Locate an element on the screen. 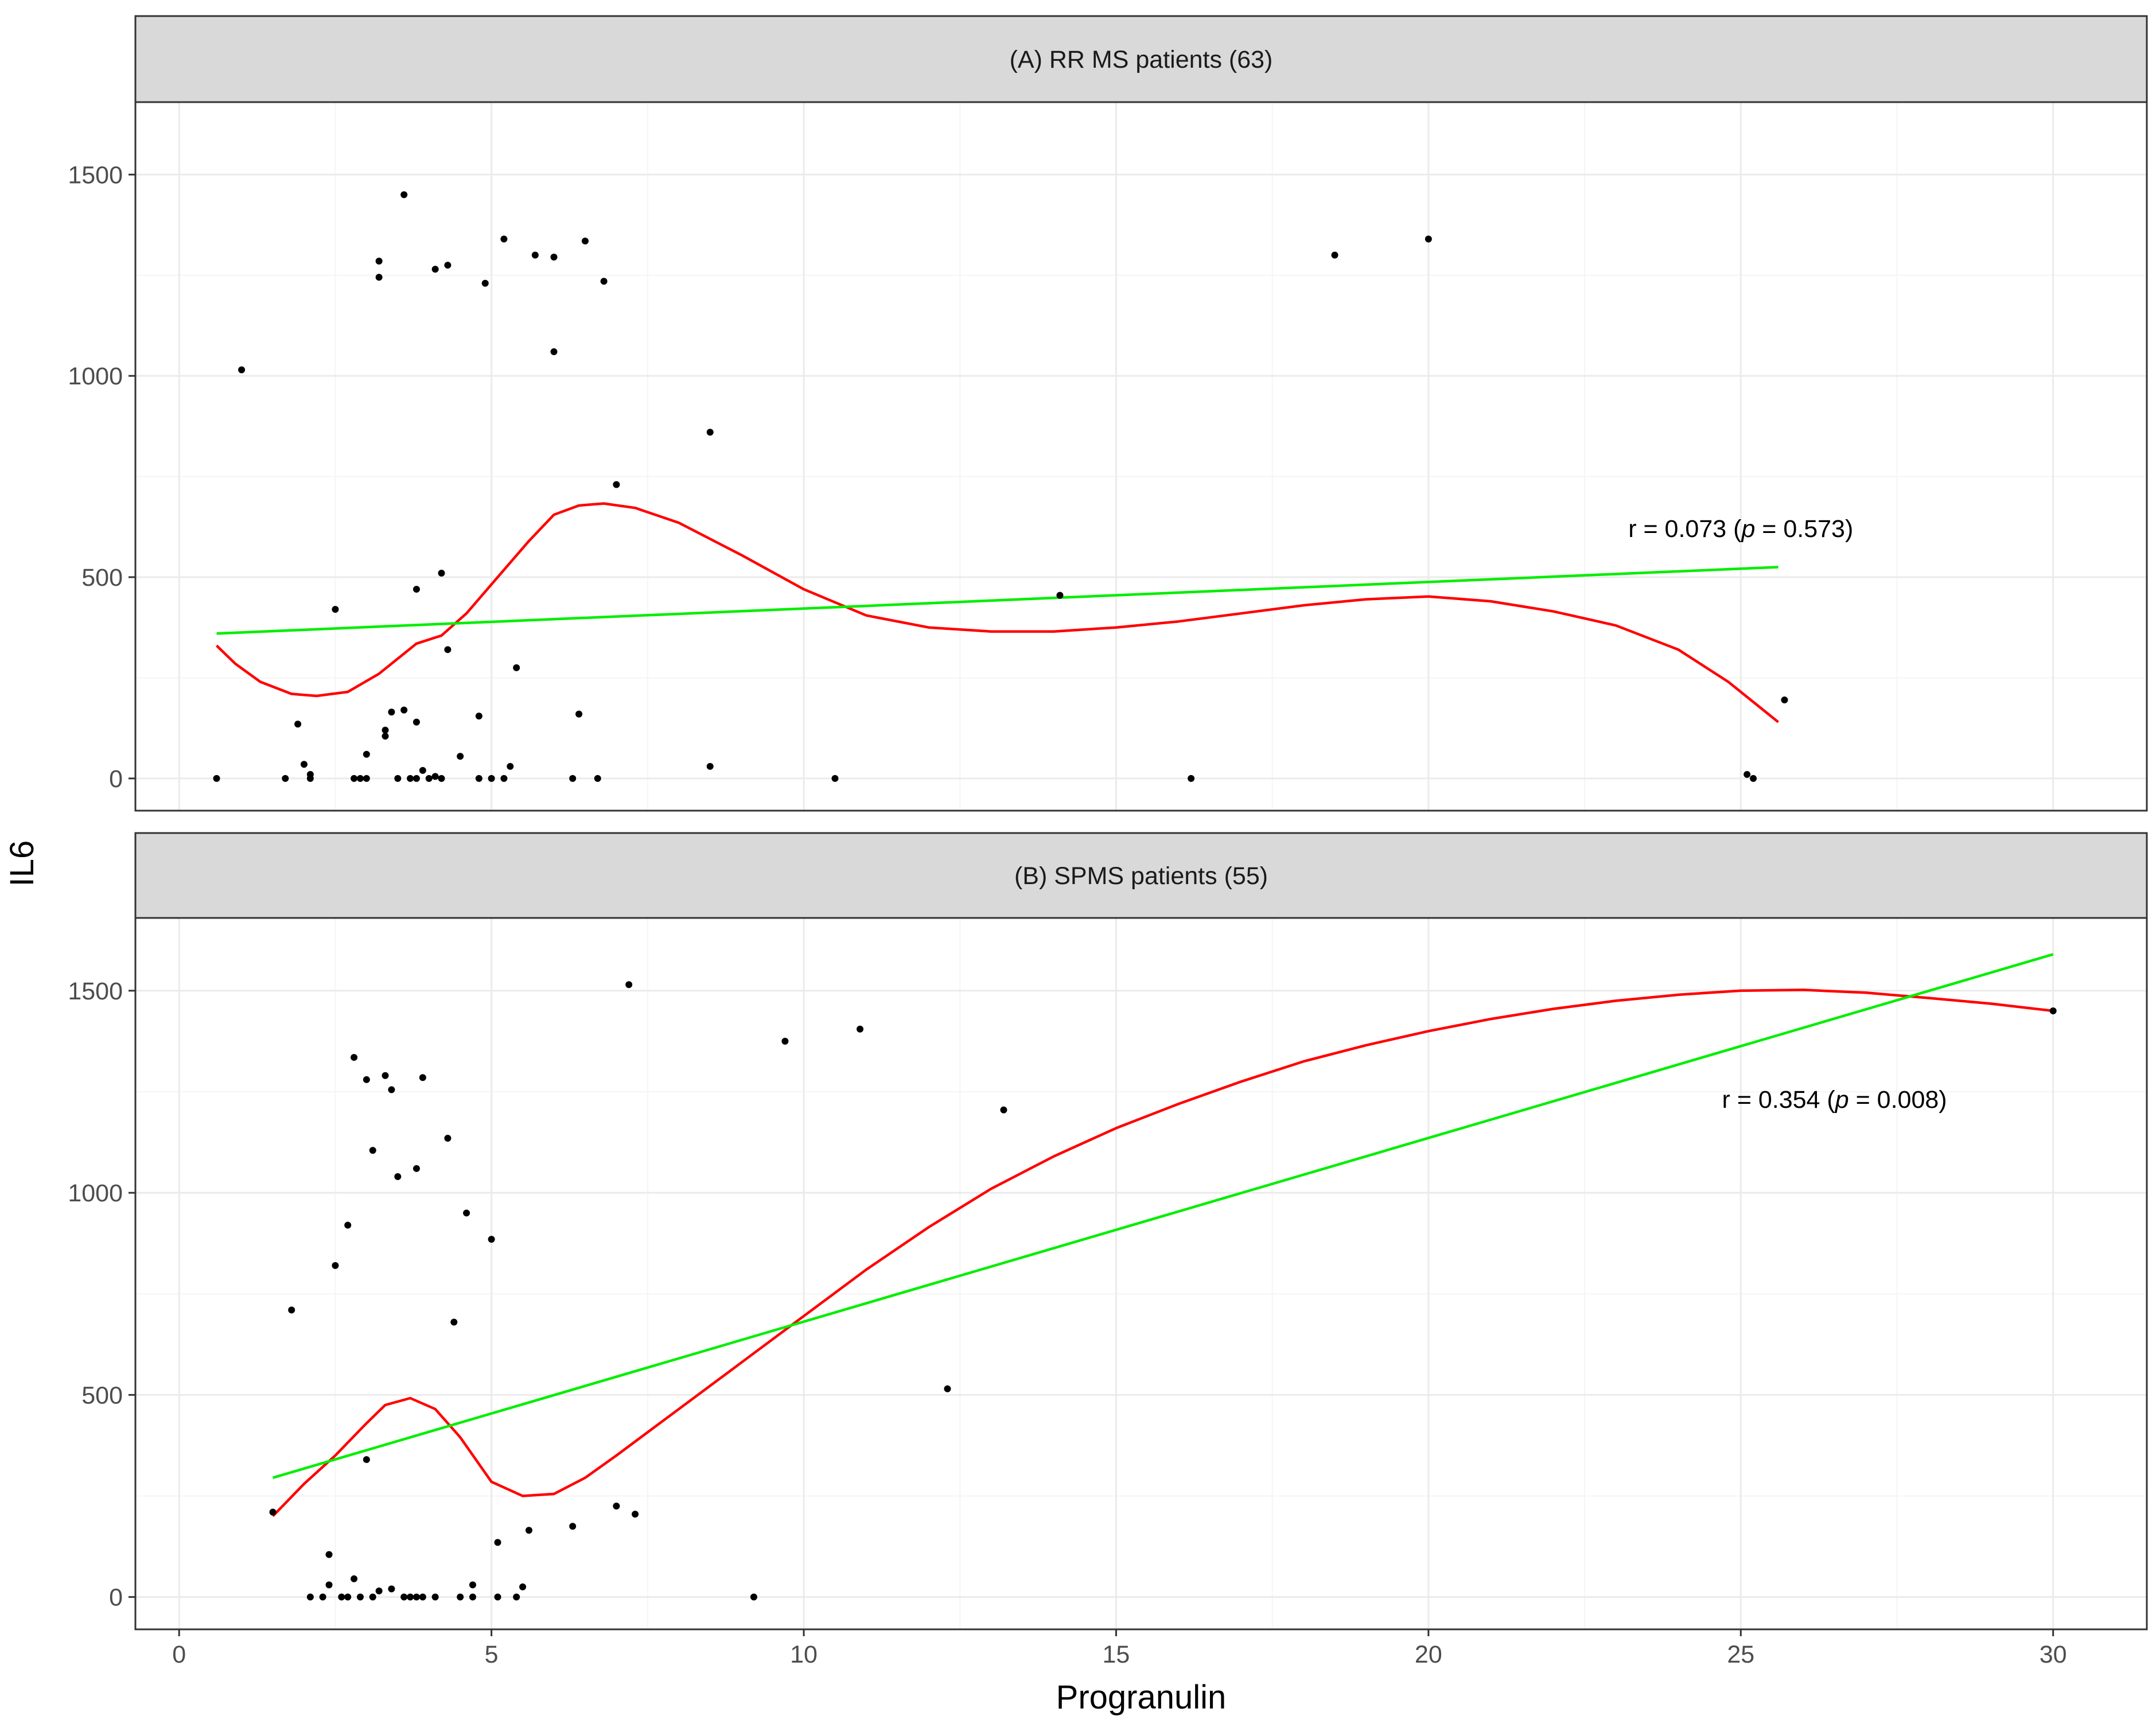 Image resolution: width=2156 pixels, height=1724 pixels. x-axis-title: Progranulin is located at coordinates (1141, 1697).